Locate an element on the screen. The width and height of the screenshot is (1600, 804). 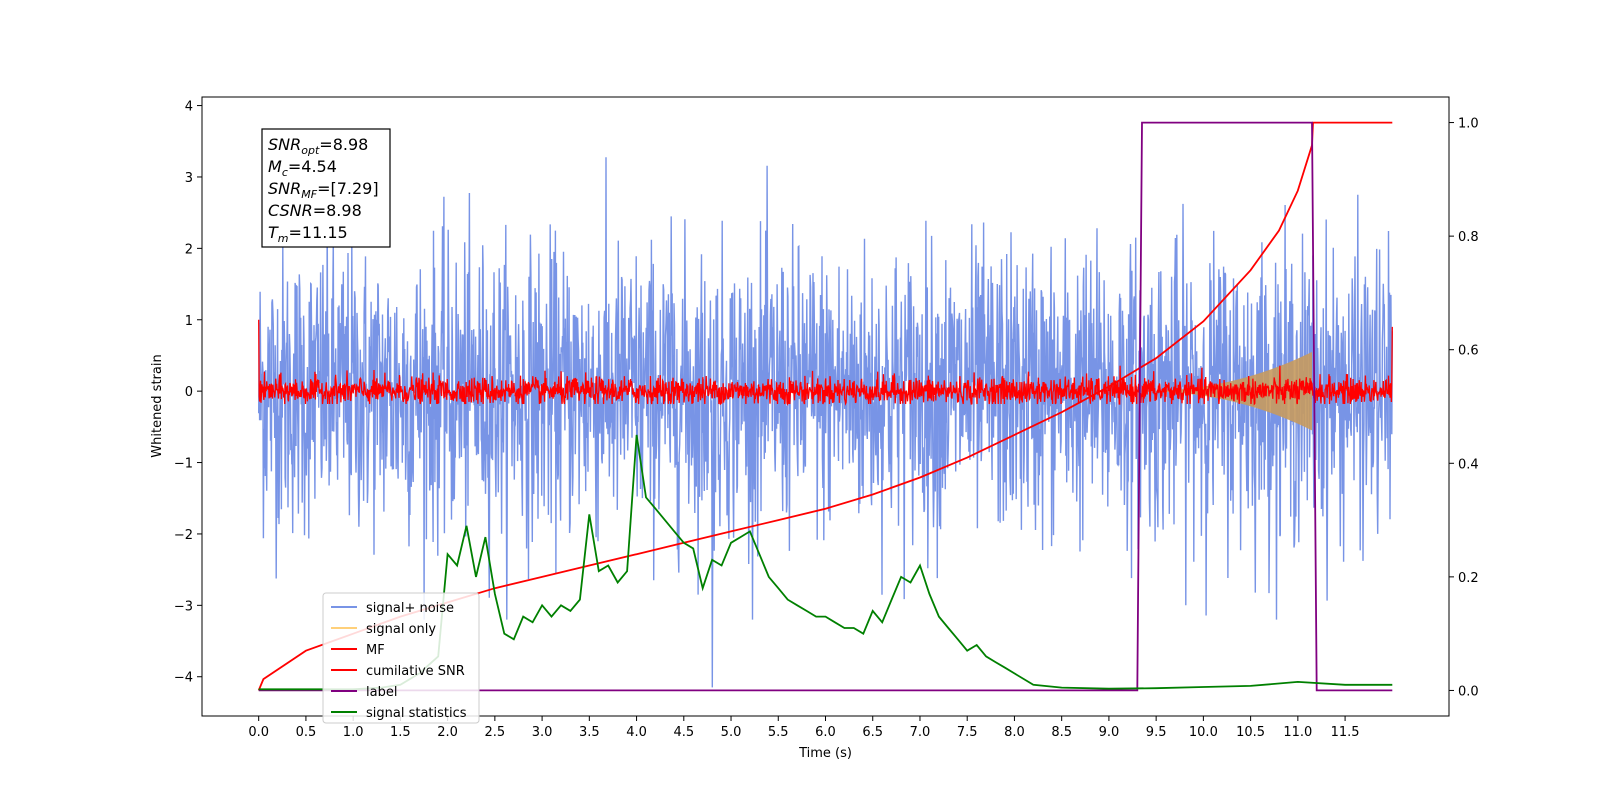
x-tick-label: 1.5 is located at coordinates (400, 732).